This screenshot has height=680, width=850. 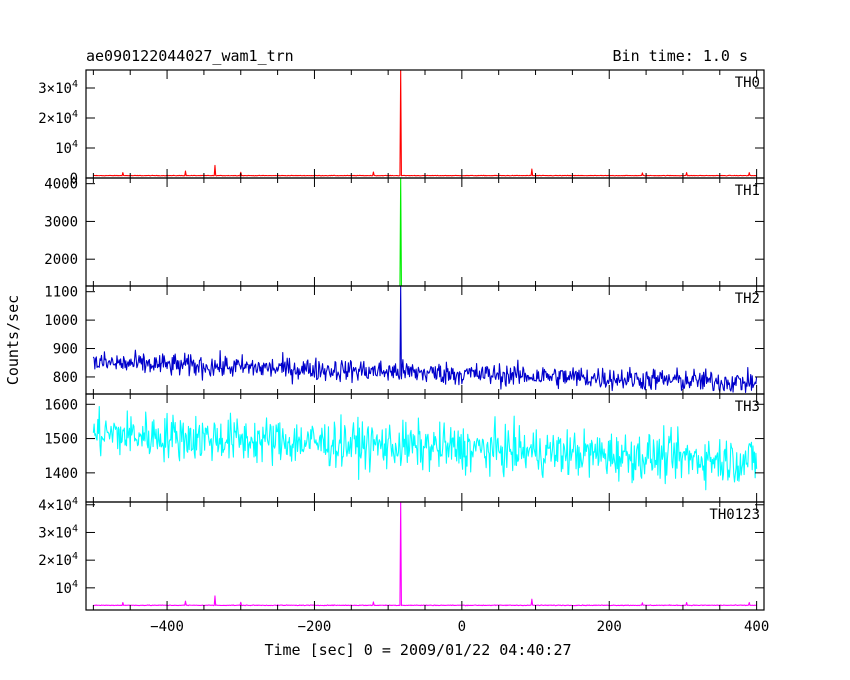 I want to click on bin-time-label: Bin time: 1.0 s, so click(x=680, y=56).